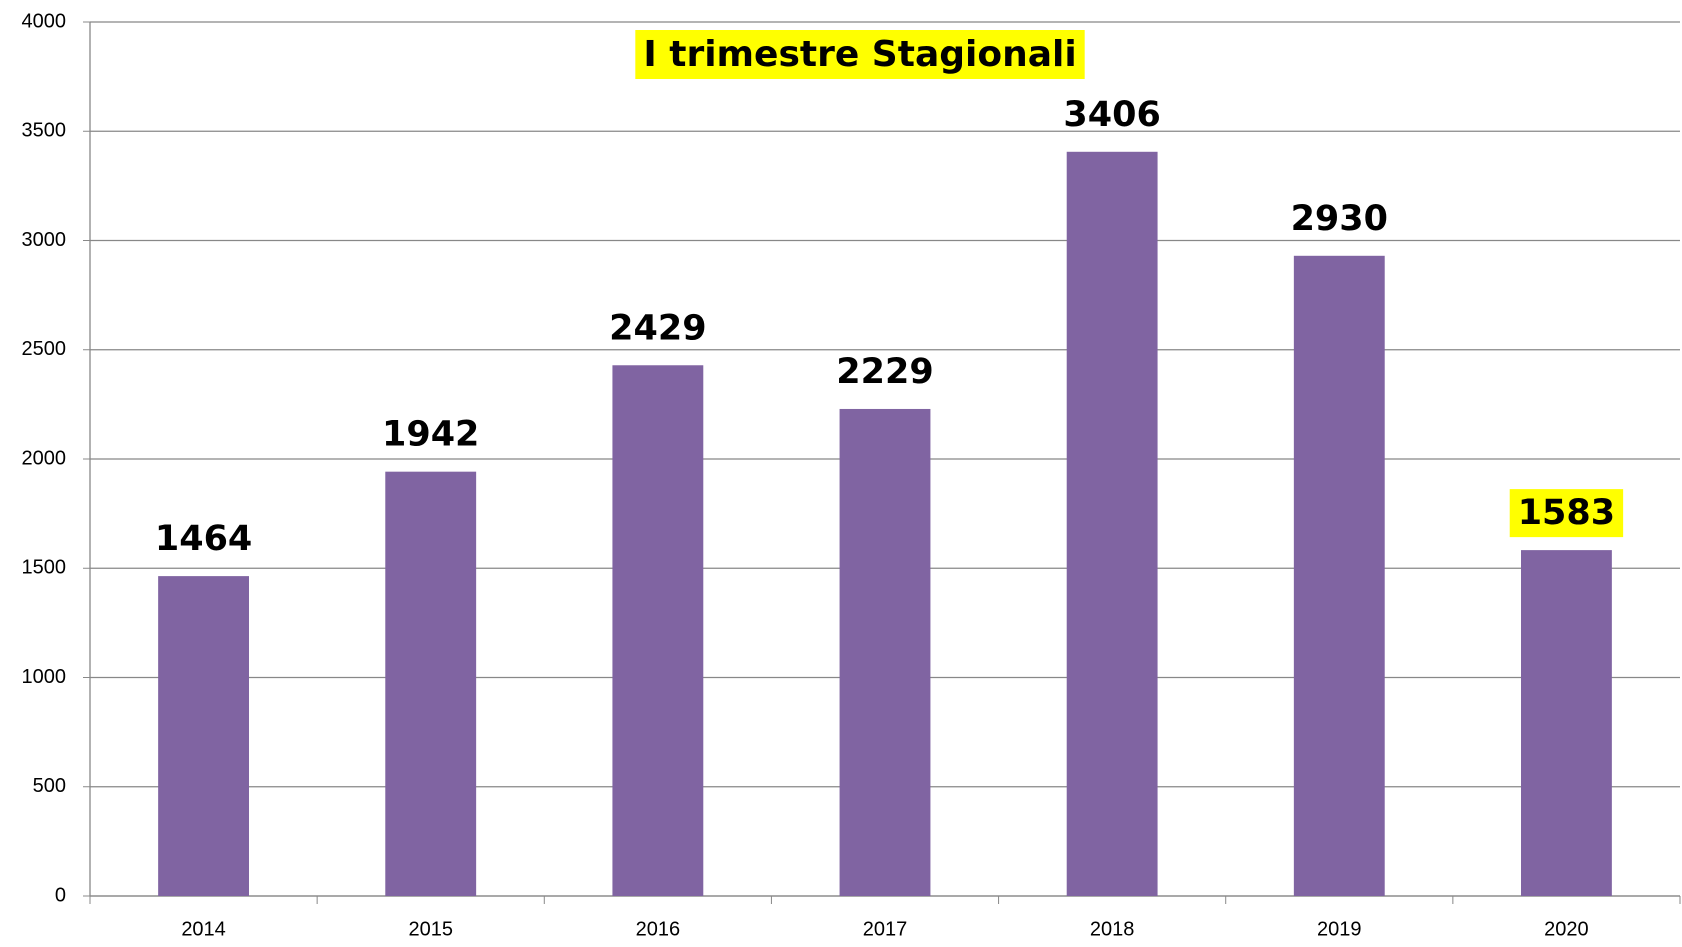 The width and height of the screenshot is (1682, 947). What do you see at coordinates (658, 929) in the screenshot?
I see `x-tick-label: 2016` at bounding box center [658, 929].